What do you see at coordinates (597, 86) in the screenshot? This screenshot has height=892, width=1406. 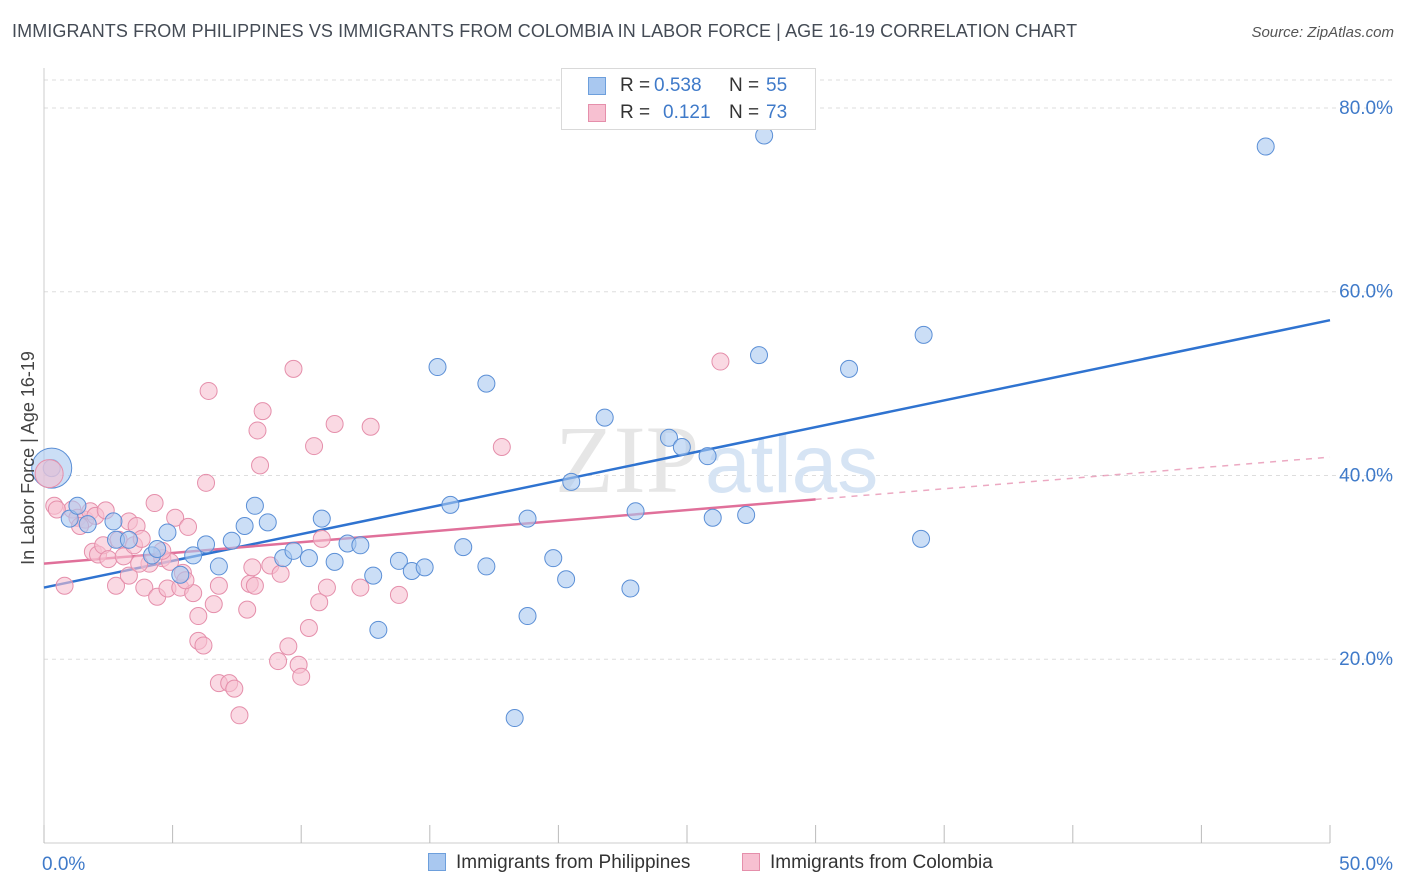 I see `philippines-swatch` at bounding box center [597, 86].